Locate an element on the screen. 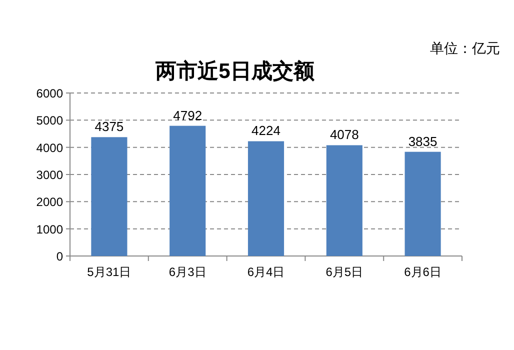 The height and width of the screenshot is (350, 514). data-label: 3835 is located at coordinates (423, 141).